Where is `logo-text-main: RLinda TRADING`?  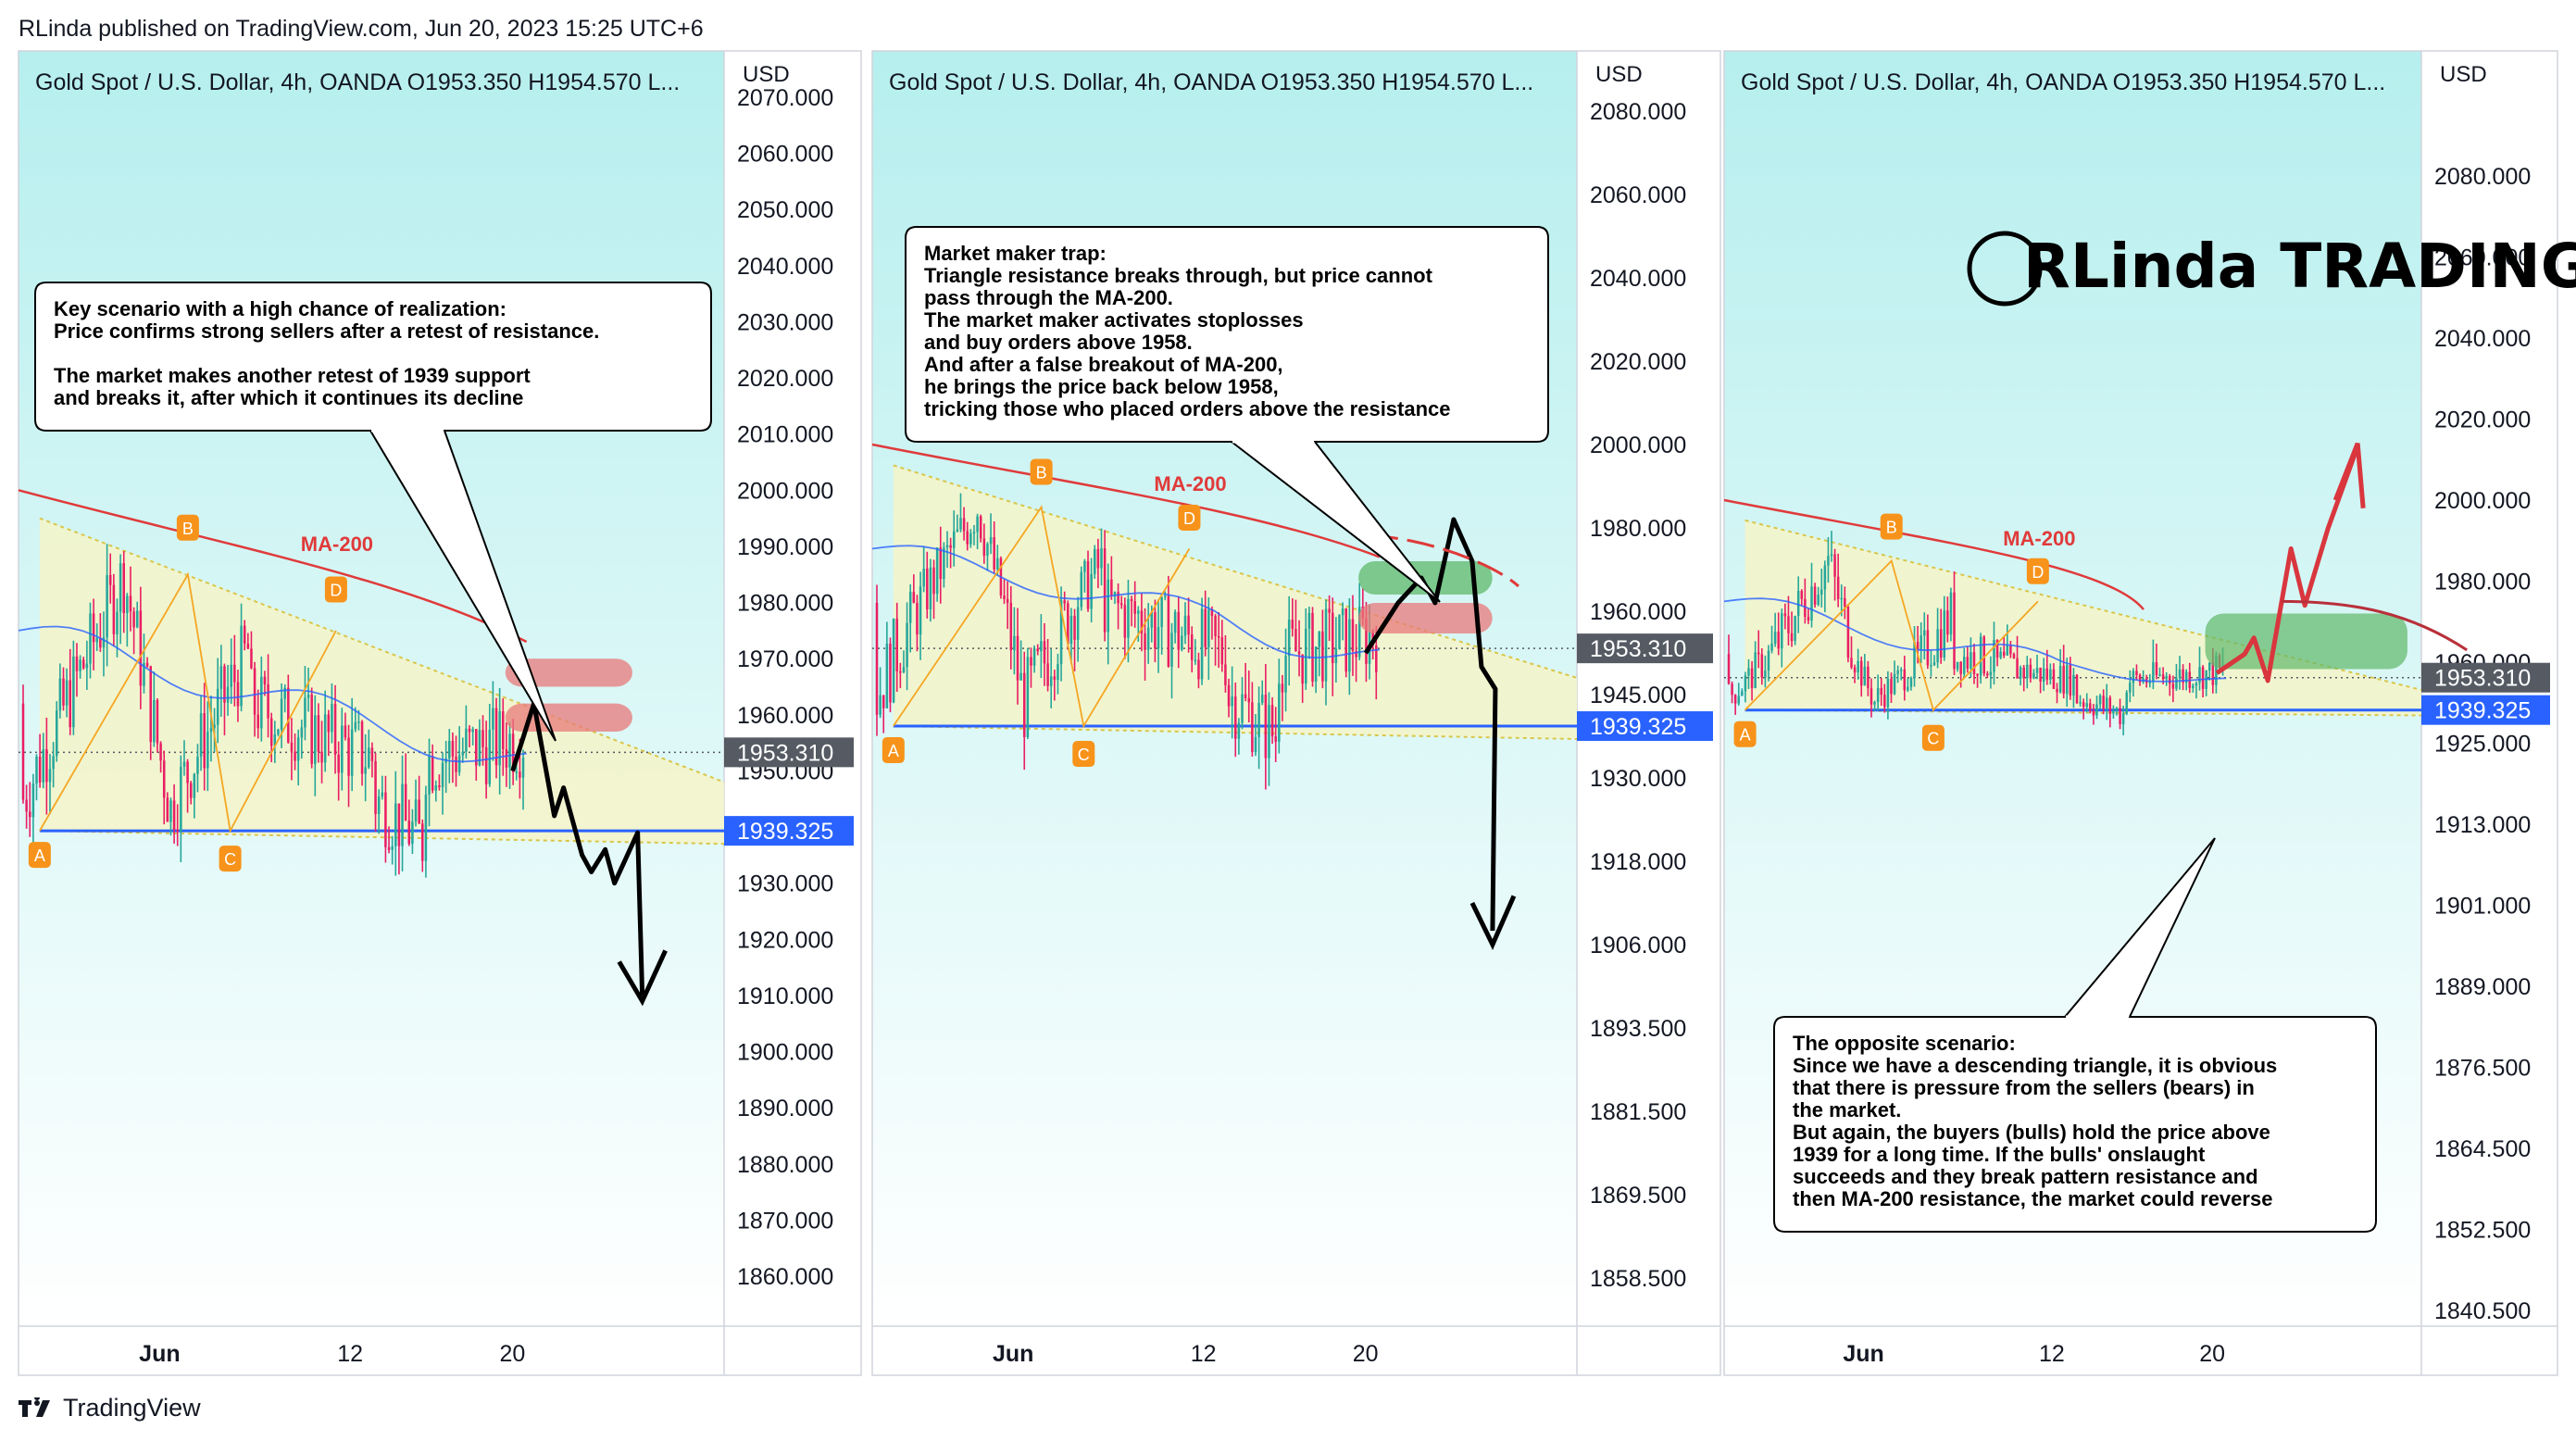 logo-text-main: RLinda TRADING is located at coordinates (2300, 266).